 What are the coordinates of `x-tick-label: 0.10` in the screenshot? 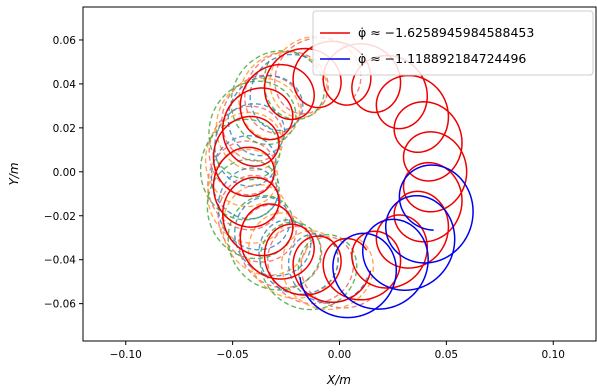 It's located at (553, 355).